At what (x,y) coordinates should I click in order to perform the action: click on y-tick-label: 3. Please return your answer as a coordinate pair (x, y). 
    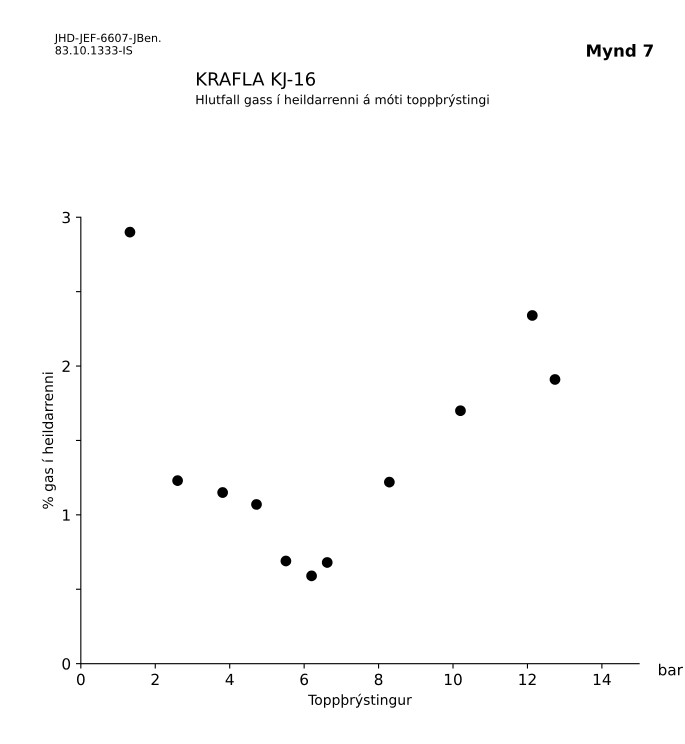
    Looking at the image, I should click on (66, 218).